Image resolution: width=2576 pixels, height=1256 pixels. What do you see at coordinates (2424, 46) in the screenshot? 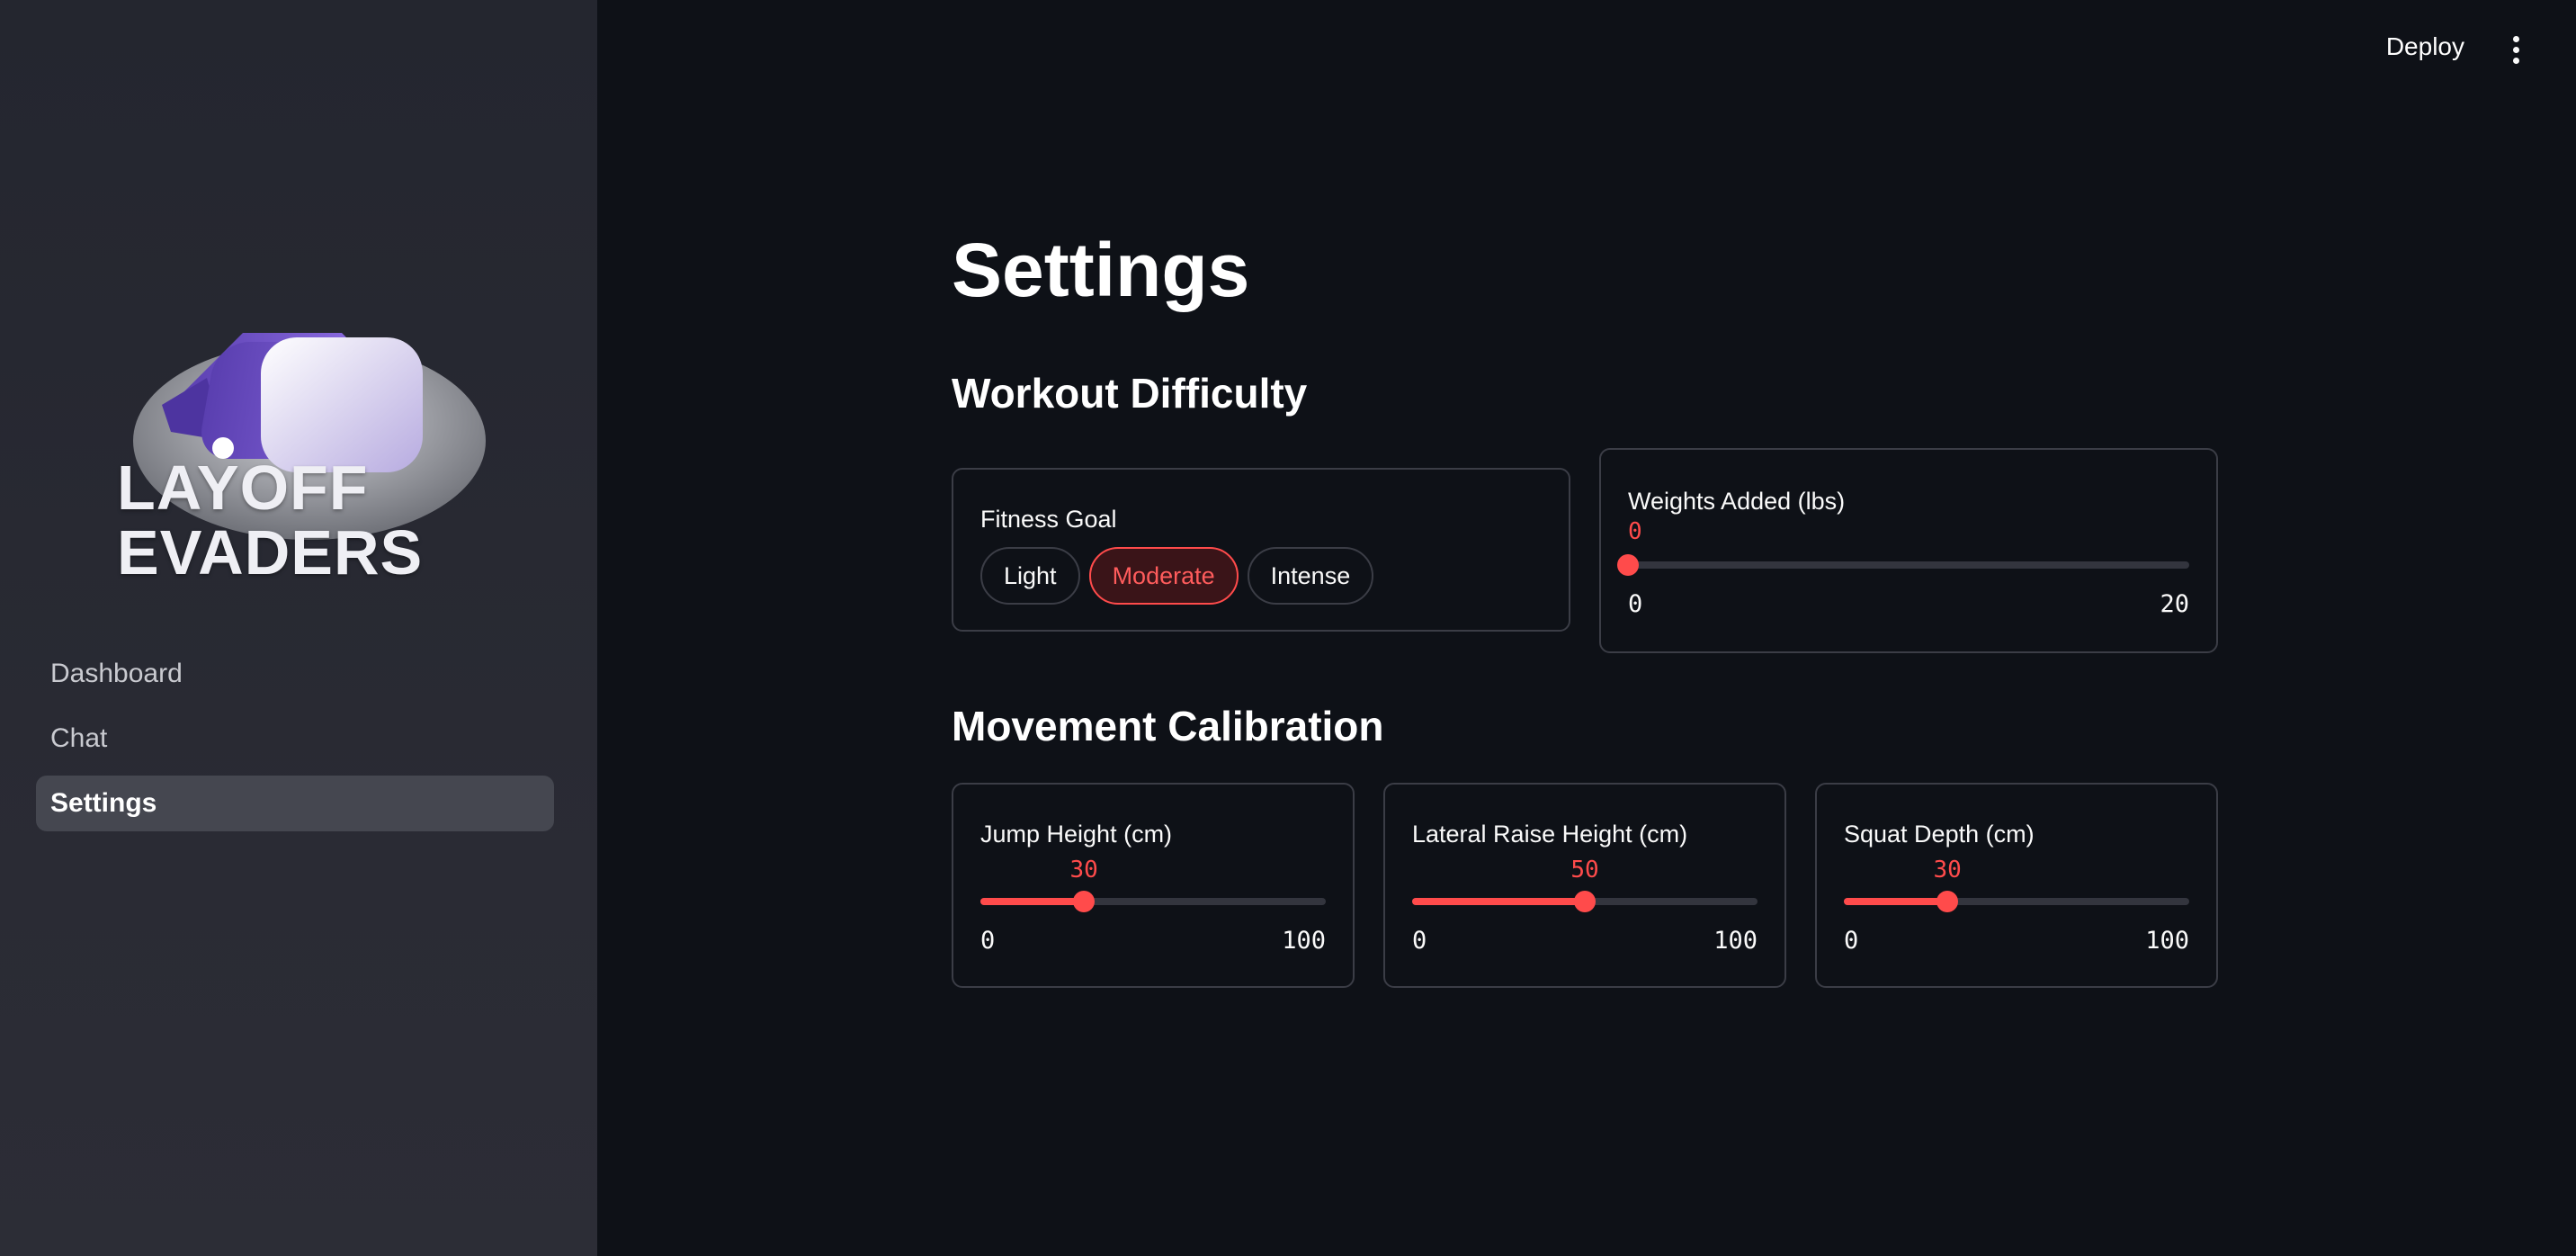
I see `deploy-button: Deploy` at bounding box center [2424, 46].